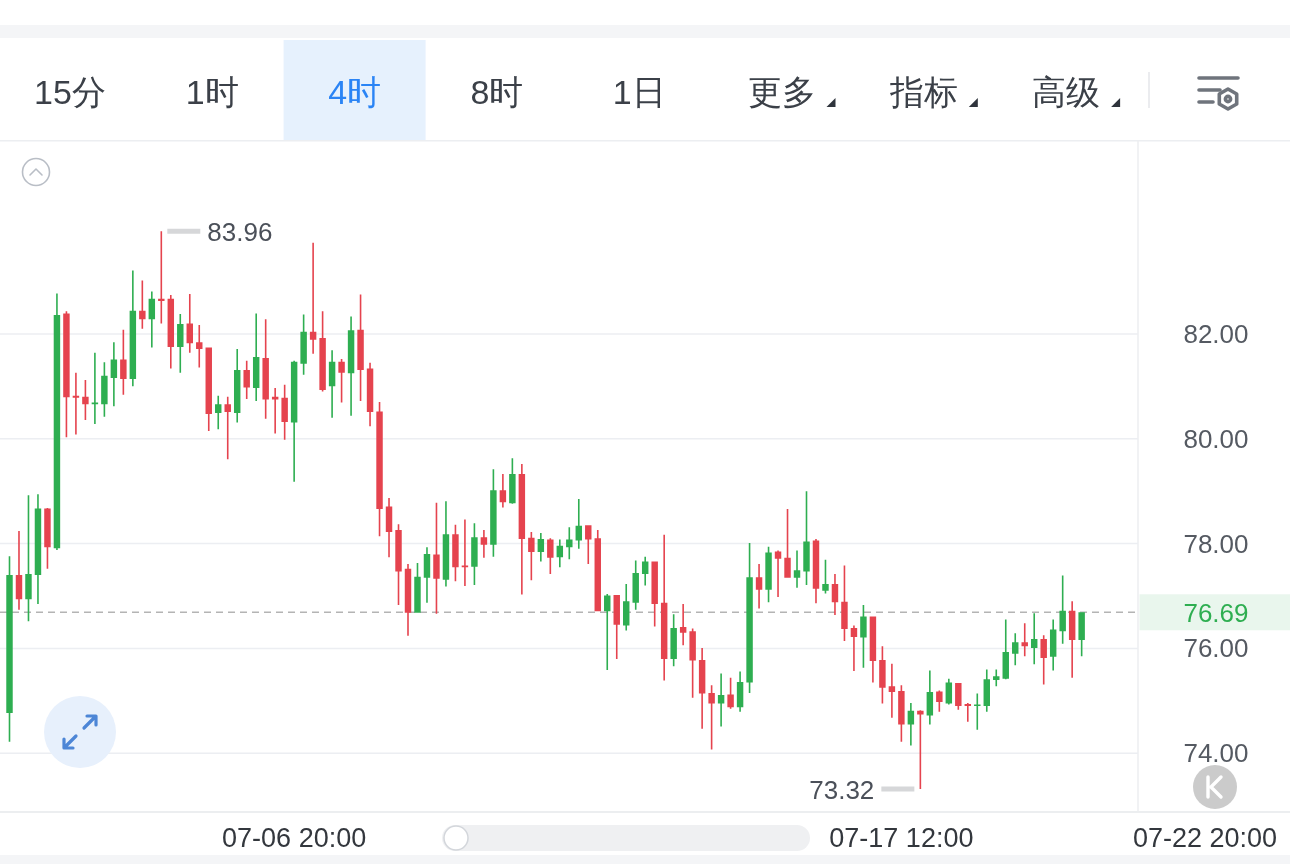 The image size is (1290, 864). Describe the element at coordinates (212, 92) in the screenshot. I see `text: 1时` at that location.